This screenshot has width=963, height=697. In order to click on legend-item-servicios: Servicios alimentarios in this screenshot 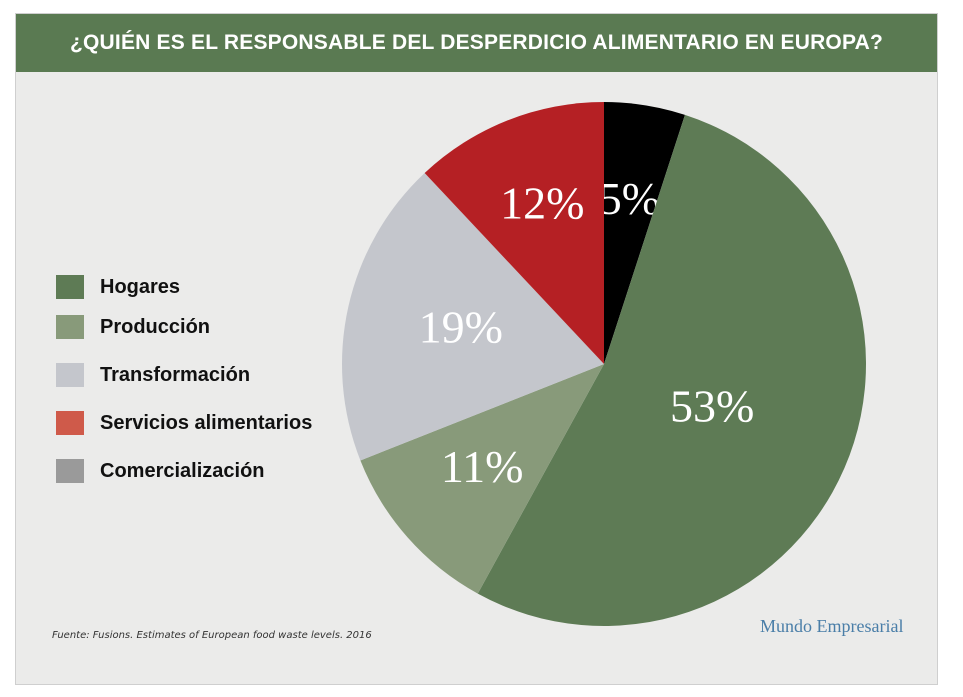, I will do `click(184, 423)`.